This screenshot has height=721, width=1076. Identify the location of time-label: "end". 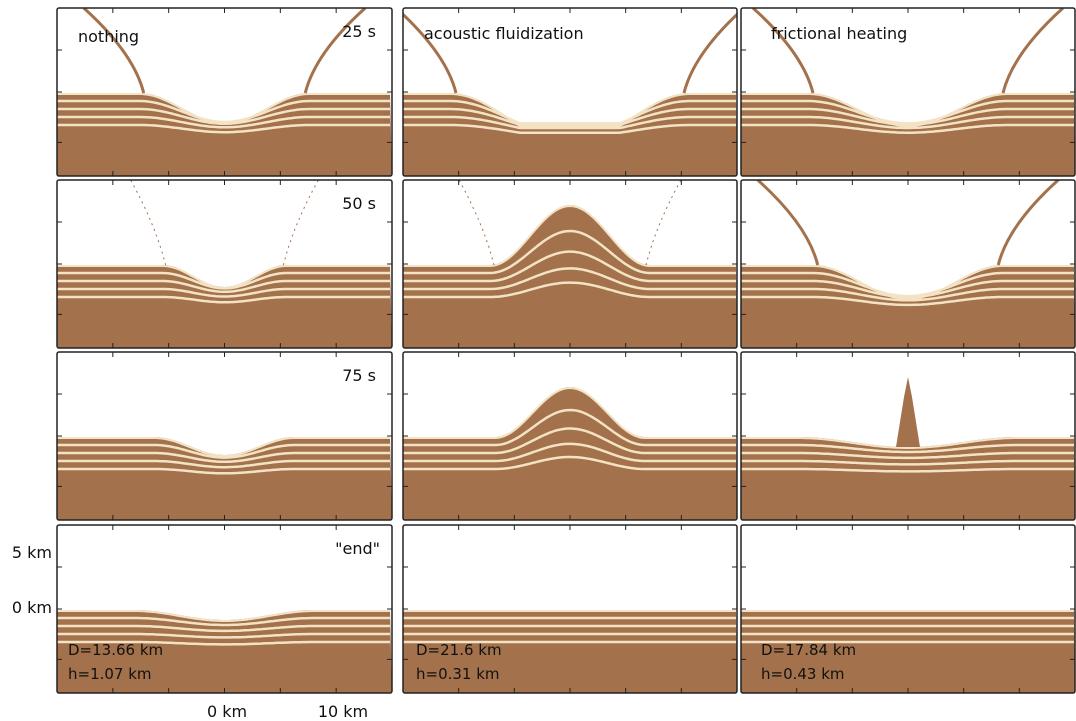
(357, 548).